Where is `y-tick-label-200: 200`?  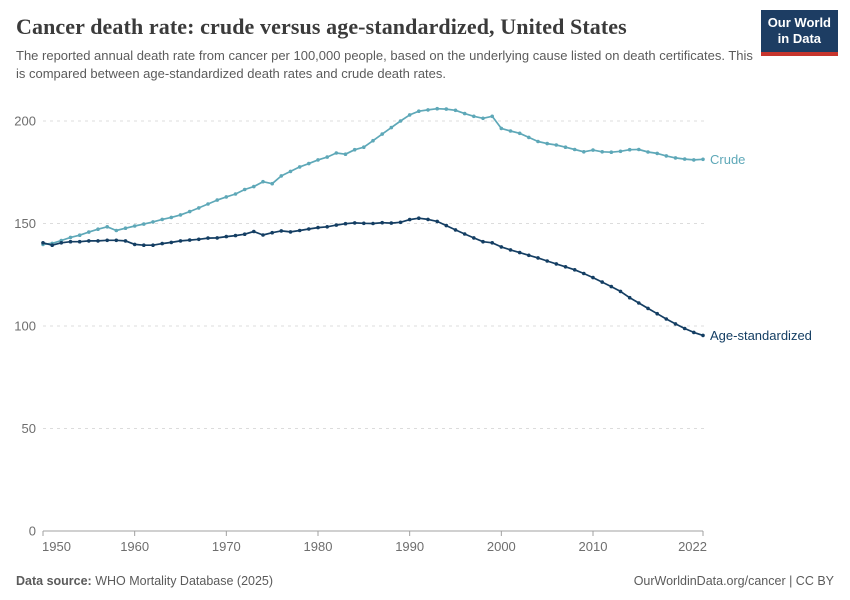
y-tick-label-200: 200 is located at coordinates (25, 121).